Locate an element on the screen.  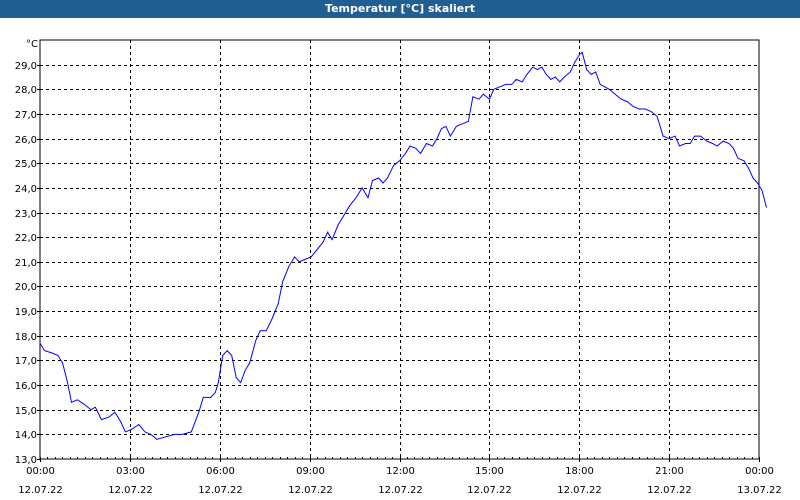
y-tick-label: 17,0 is located at coordinates (26, 361).